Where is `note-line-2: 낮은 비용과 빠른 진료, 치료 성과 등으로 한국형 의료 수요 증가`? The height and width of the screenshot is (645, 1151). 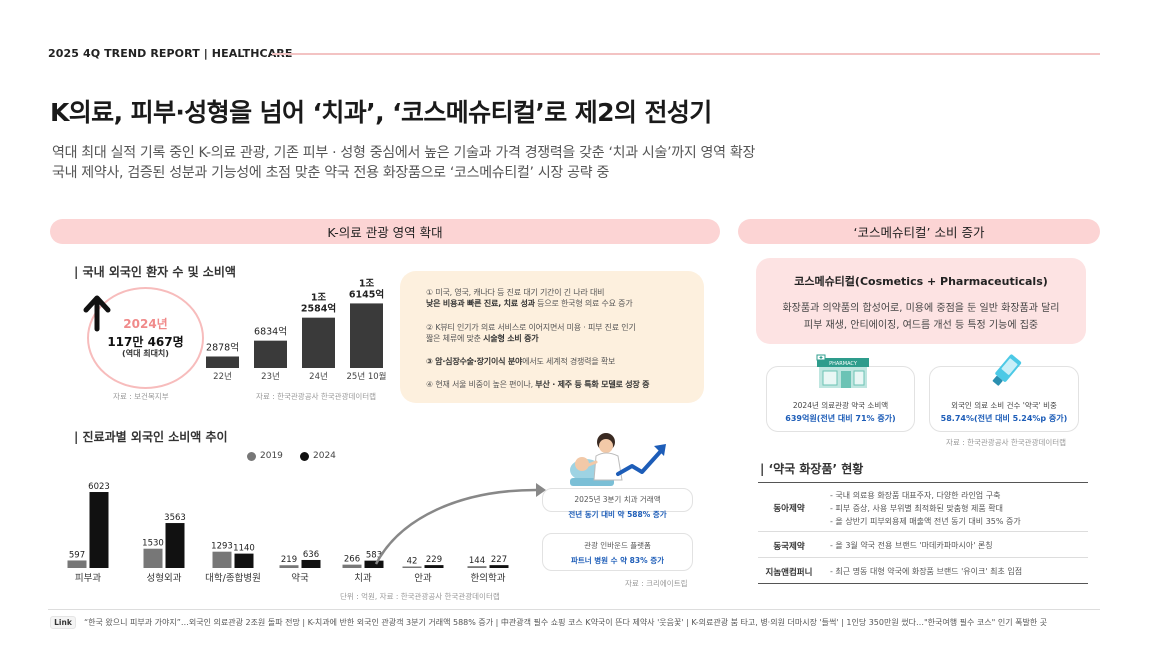
note-line-2: 낮은 비용과 빠른 진료, 치료 성과 등으로 한국형 의료 수요 증가 is located at coordinates (529, 303).